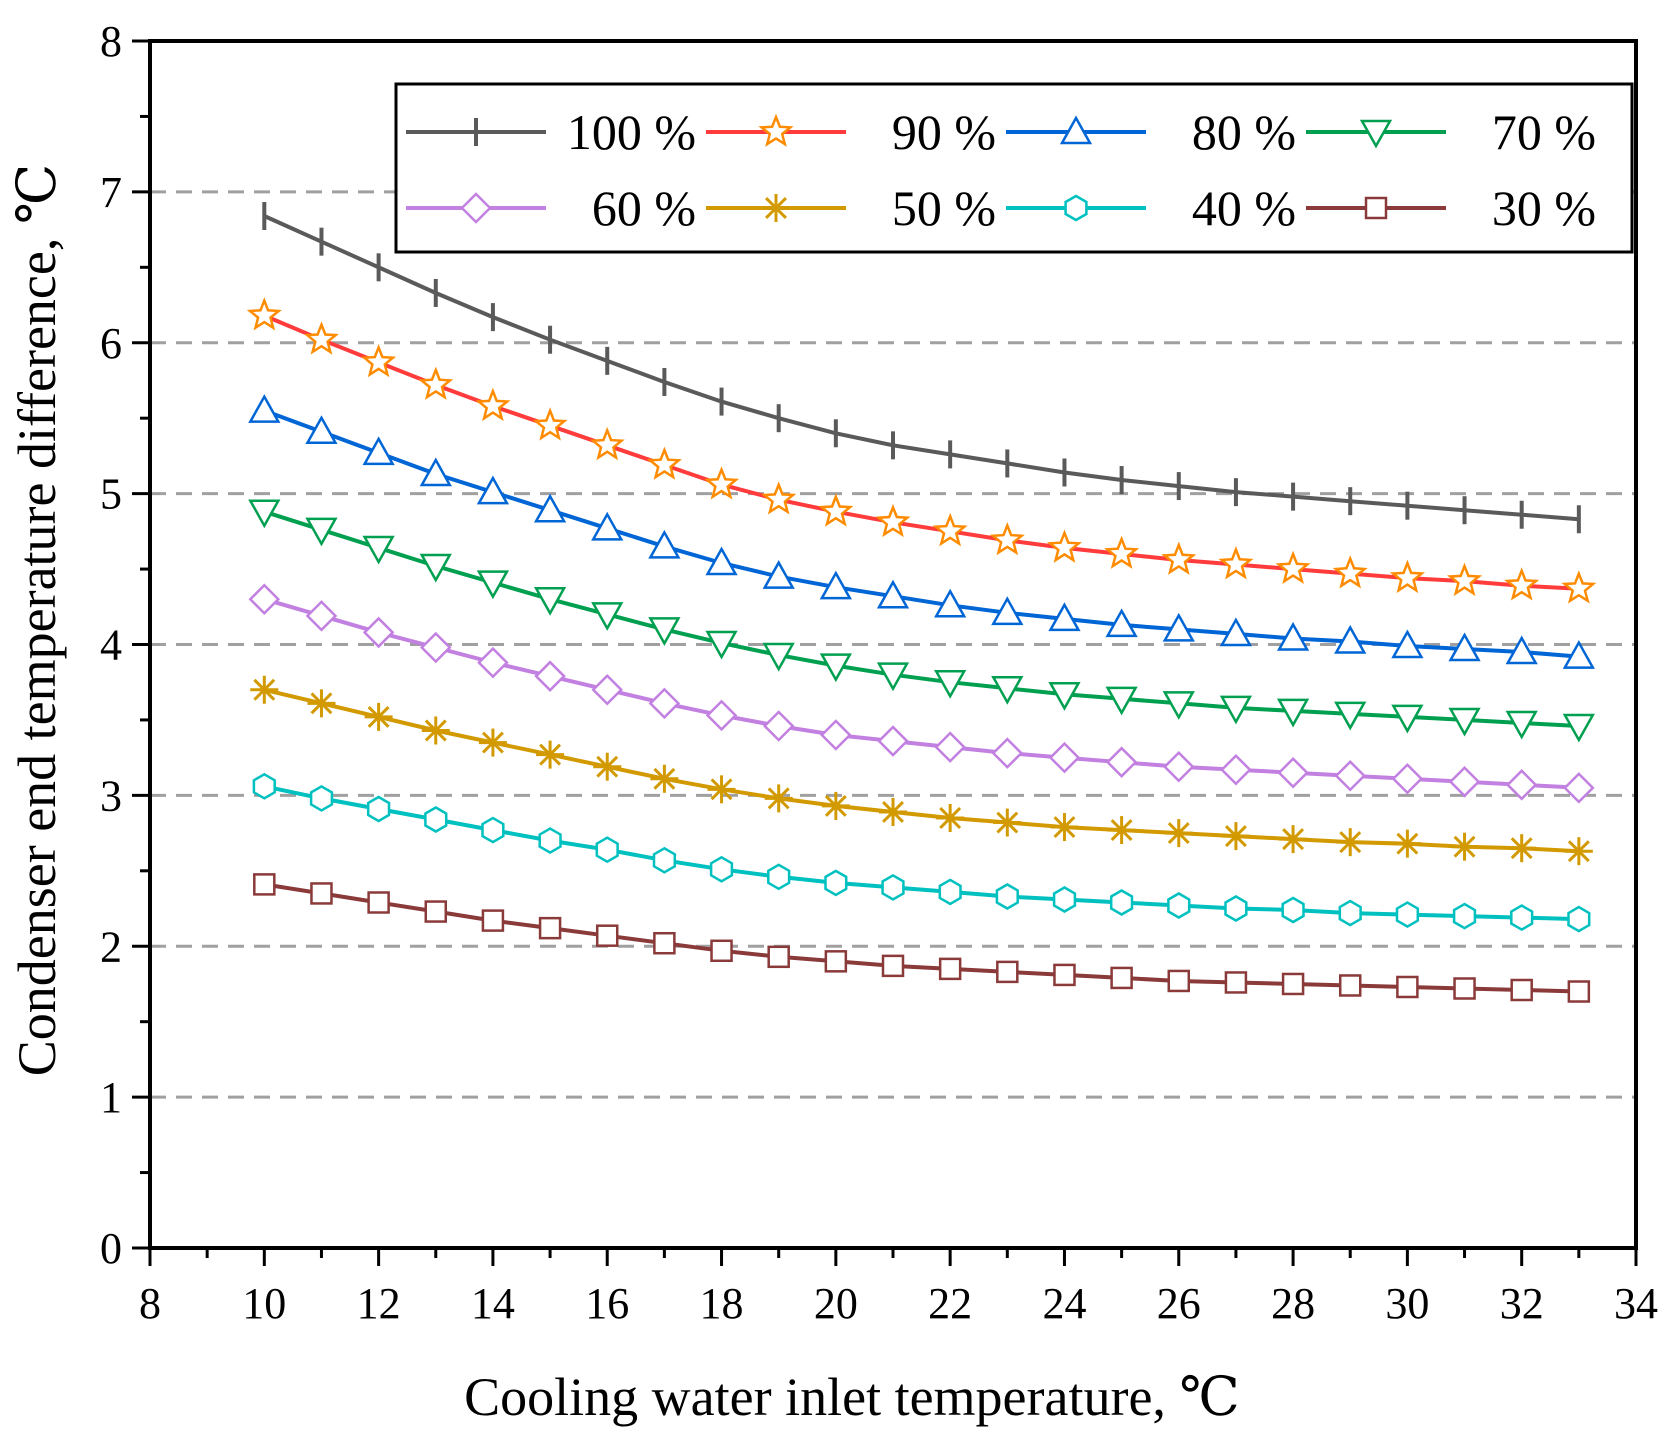  I want to click on series-90-point-27-shape, so click(1236, 563).